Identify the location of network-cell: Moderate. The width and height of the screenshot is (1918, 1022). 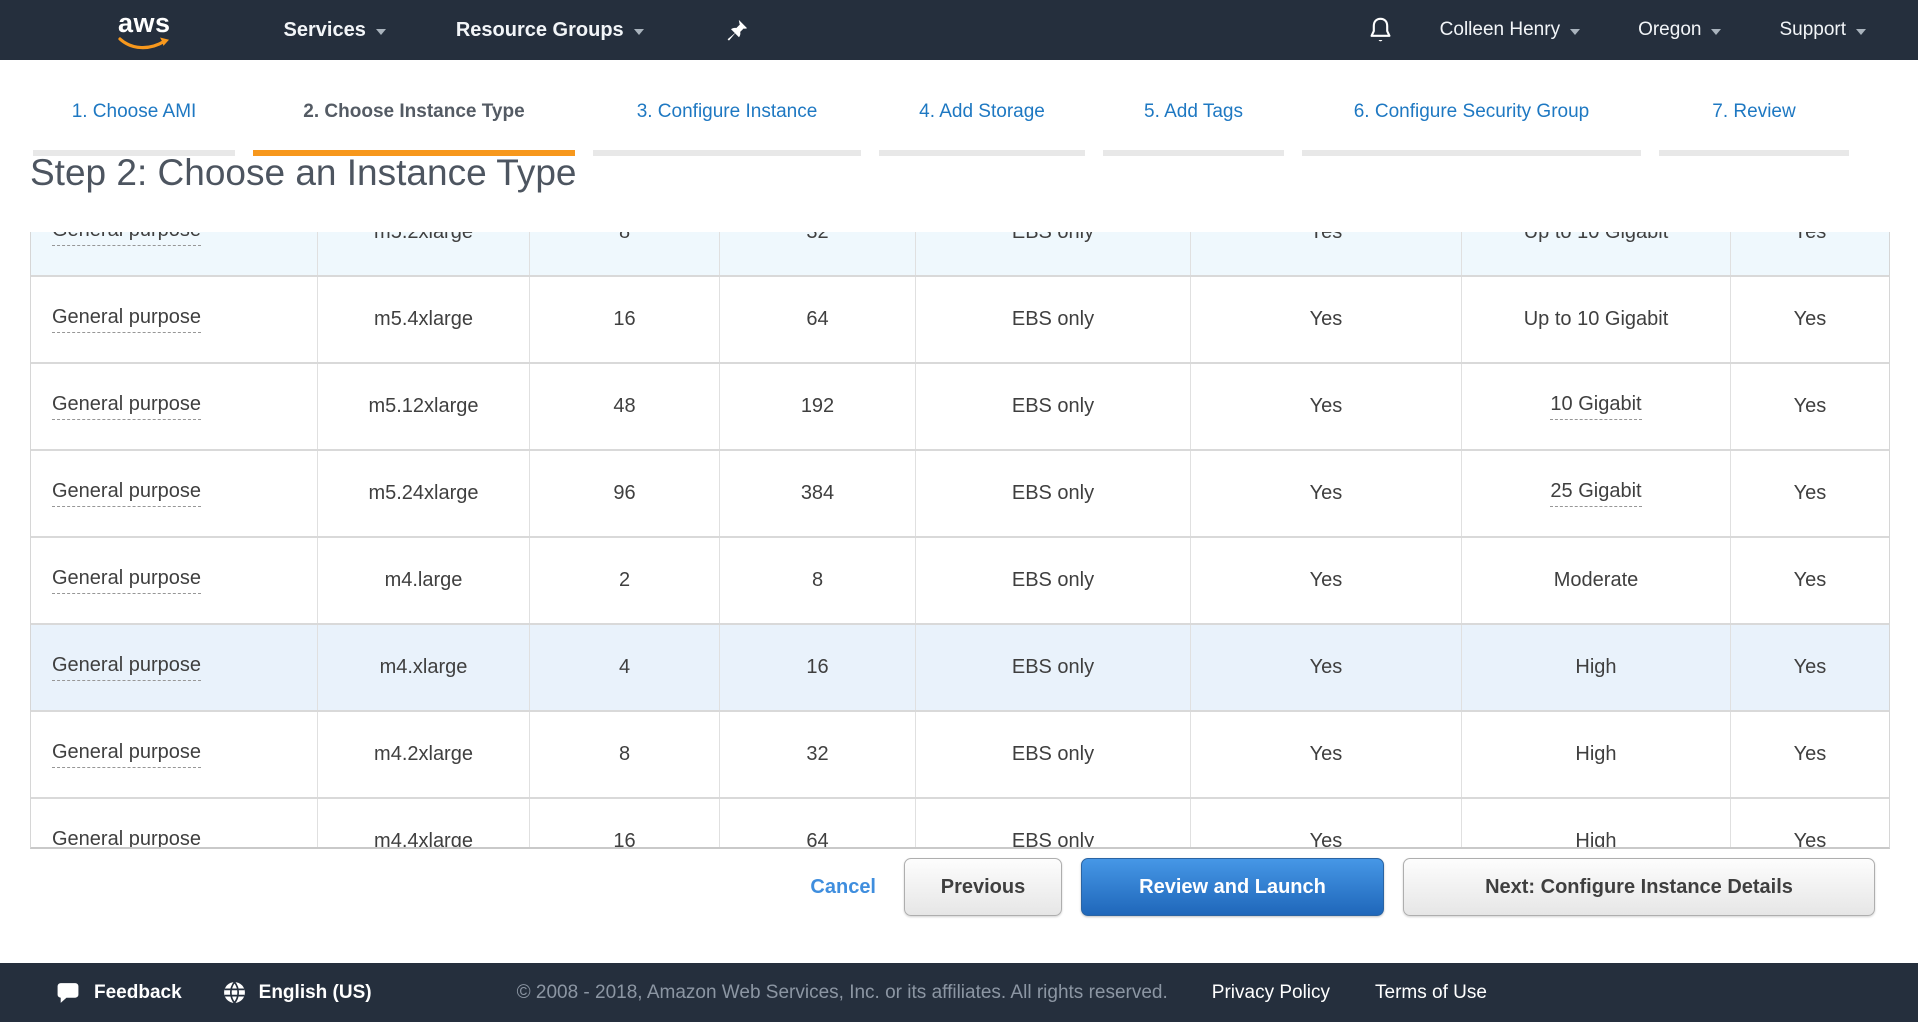
(1595, 580).